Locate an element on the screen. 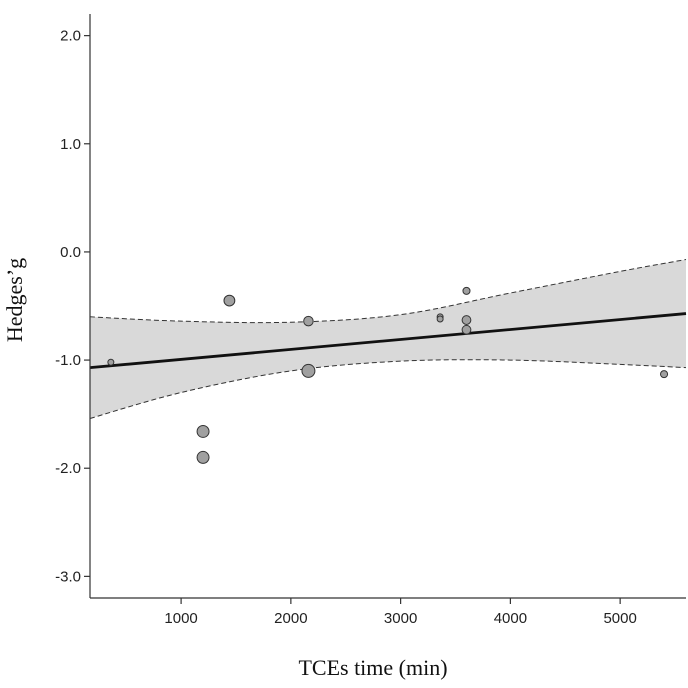 The image size is (688, 688). x-tick-label: 5000 is located at coordinates (619, 618).